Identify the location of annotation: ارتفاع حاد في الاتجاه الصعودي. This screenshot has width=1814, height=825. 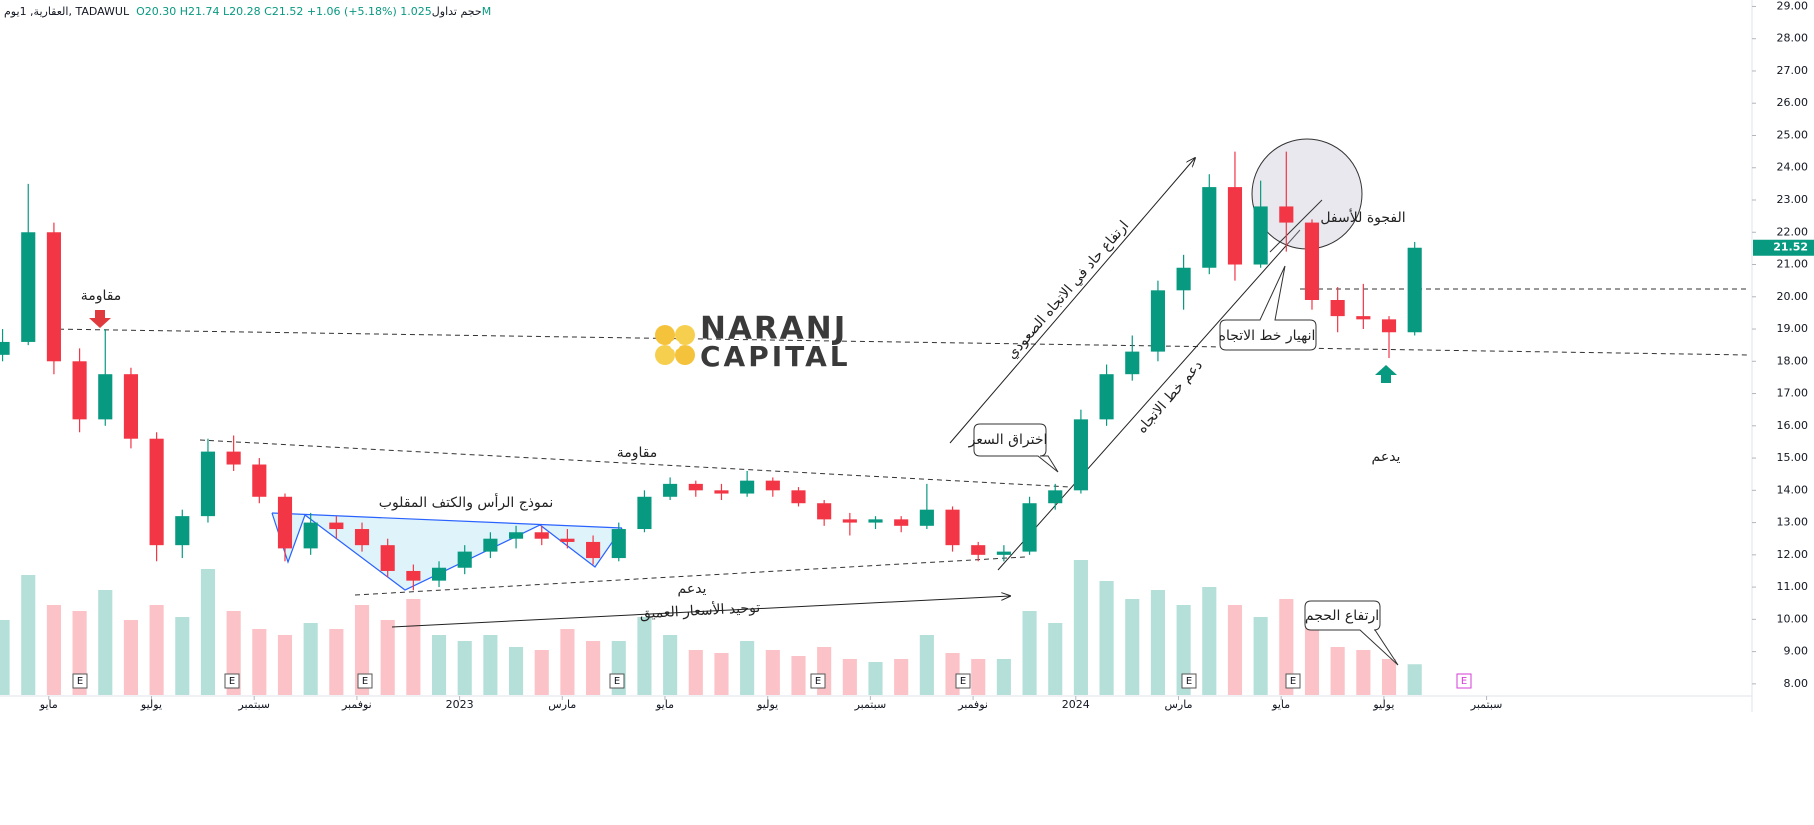
(1068, 290).